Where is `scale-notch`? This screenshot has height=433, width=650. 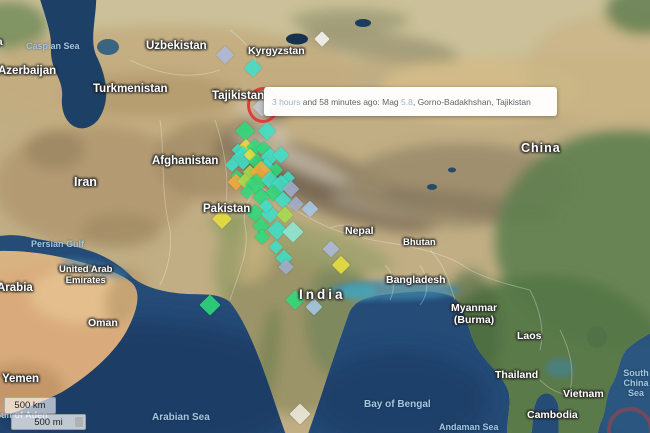 scale-notch is located at coordinates (79, 422).